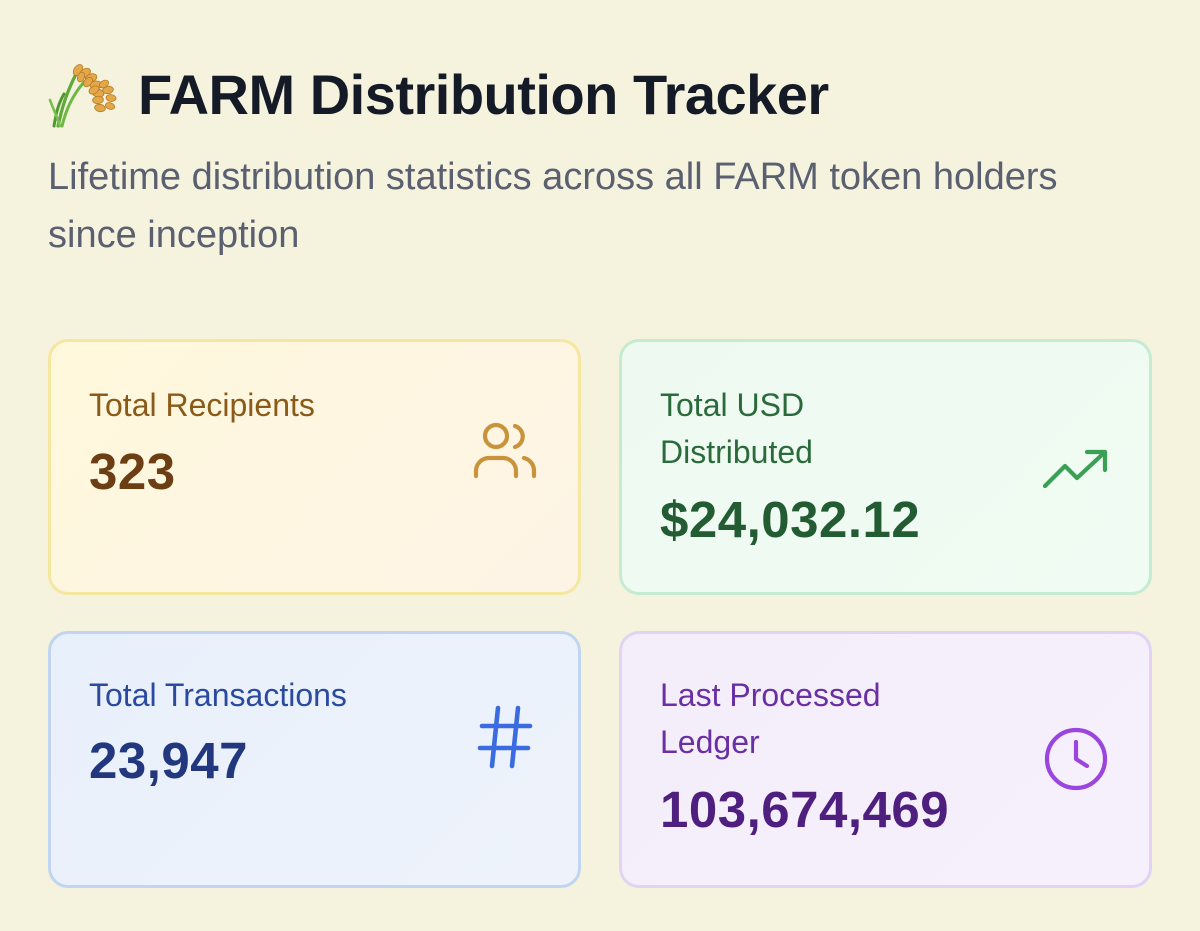 The width and height of the screenshot is (1200, 931). I want to click on title-row: FARM Distribution Tracker, so click(600, 95).